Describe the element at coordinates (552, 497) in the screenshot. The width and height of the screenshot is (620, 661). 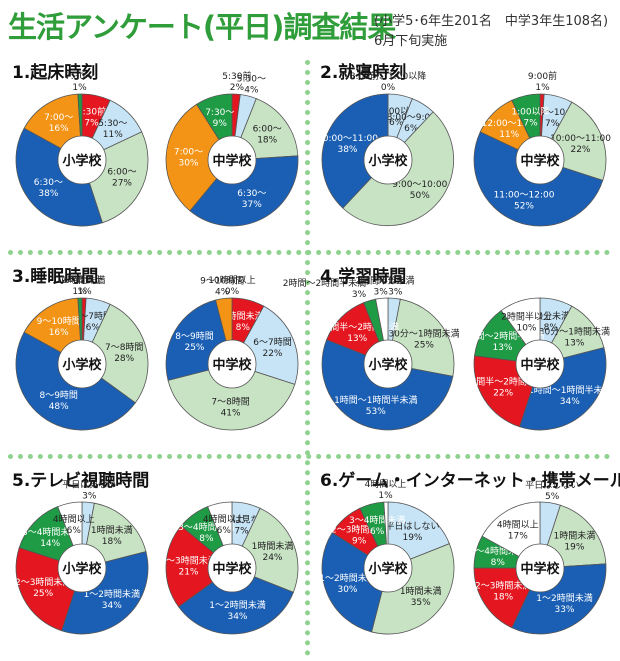
I see `slice-value-label: 5%` at that location.